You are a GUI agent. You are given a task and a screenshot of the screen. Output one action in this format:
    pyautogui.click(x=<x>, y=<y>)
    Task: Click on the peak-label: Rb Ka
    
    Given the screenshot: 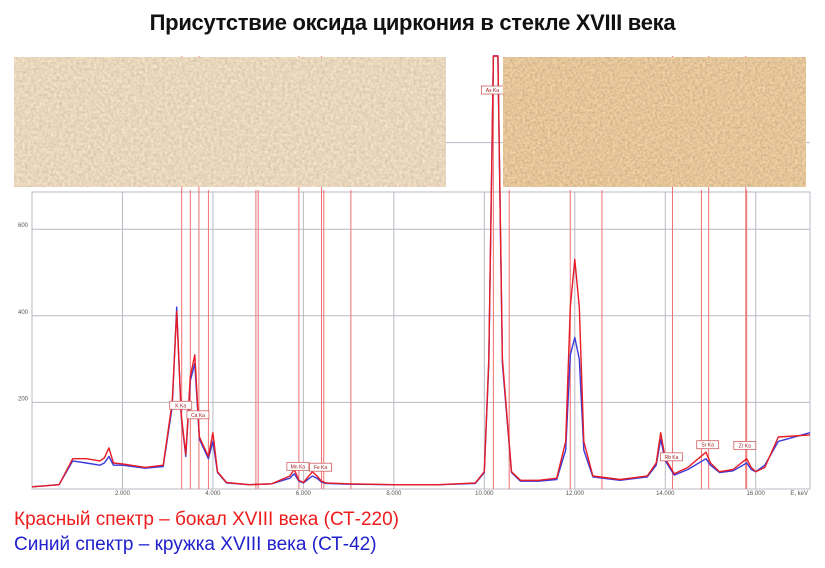 What is the action you would take?
    pyautogui.click(x=672, y=458)
    